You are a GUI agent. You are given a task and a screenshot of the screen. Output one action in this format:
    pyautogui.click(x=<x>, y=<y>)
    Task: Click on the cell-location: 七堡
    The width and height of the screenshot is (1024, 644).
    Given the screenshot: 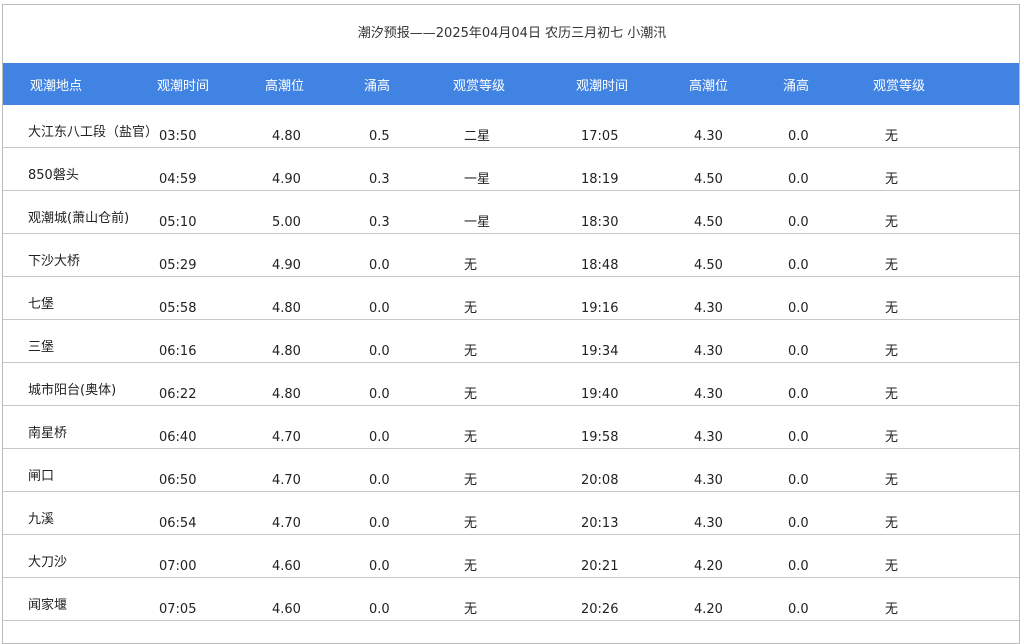 What is the action you would take?
    pyautogui.click(x=41, y=304)
    